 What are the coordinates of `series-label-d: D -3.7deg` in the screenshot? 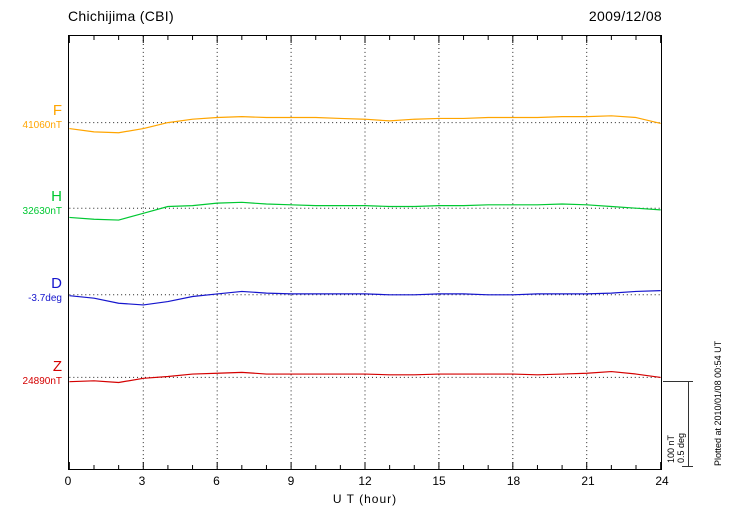 It's located at (31, 289).